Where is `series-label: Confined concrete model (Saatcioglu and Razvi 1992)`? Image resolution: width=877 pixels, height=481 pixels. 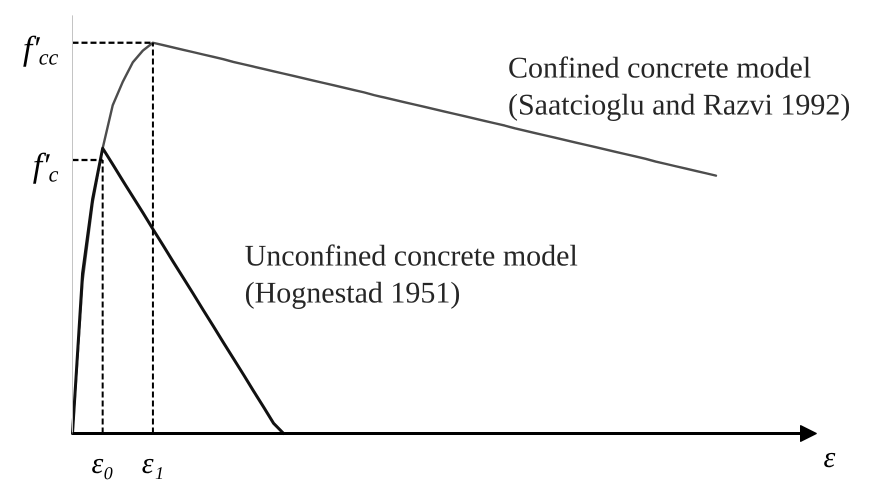
series-label: Confined concrete model (Saatcioglu and Razvi 1992) is located at coordinates (679, 87).